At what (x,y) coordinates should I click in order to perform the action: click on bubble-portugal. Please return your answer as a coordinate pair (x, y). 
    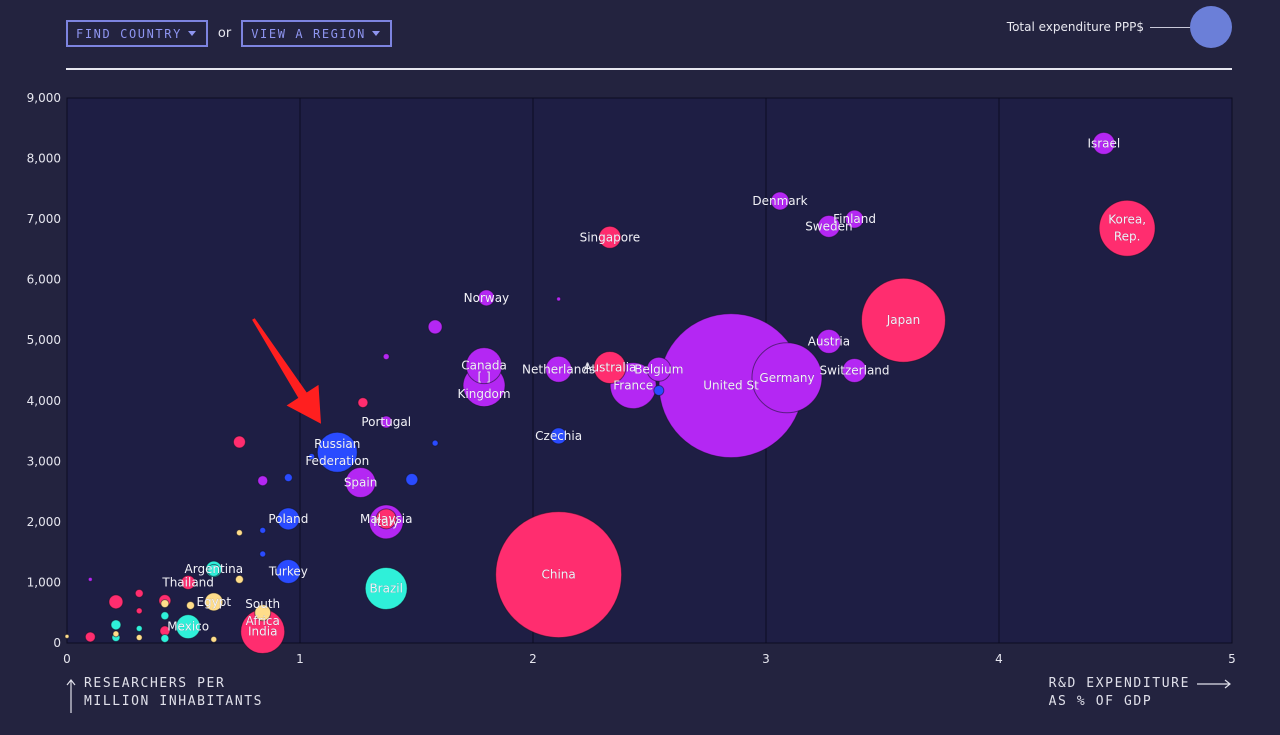
    Looking at the image, I should click on (386, 422).